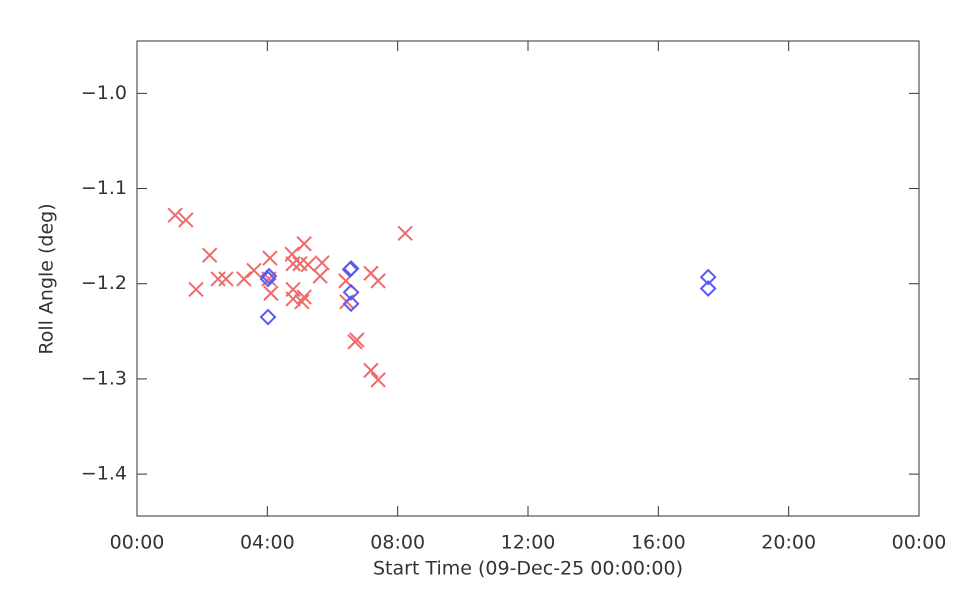 The image size is (960, 600). What do you see at coordinates (528, 543) in the screenshot?
I see `x-tick-label: 12:00` at bounding box center [528, 543].